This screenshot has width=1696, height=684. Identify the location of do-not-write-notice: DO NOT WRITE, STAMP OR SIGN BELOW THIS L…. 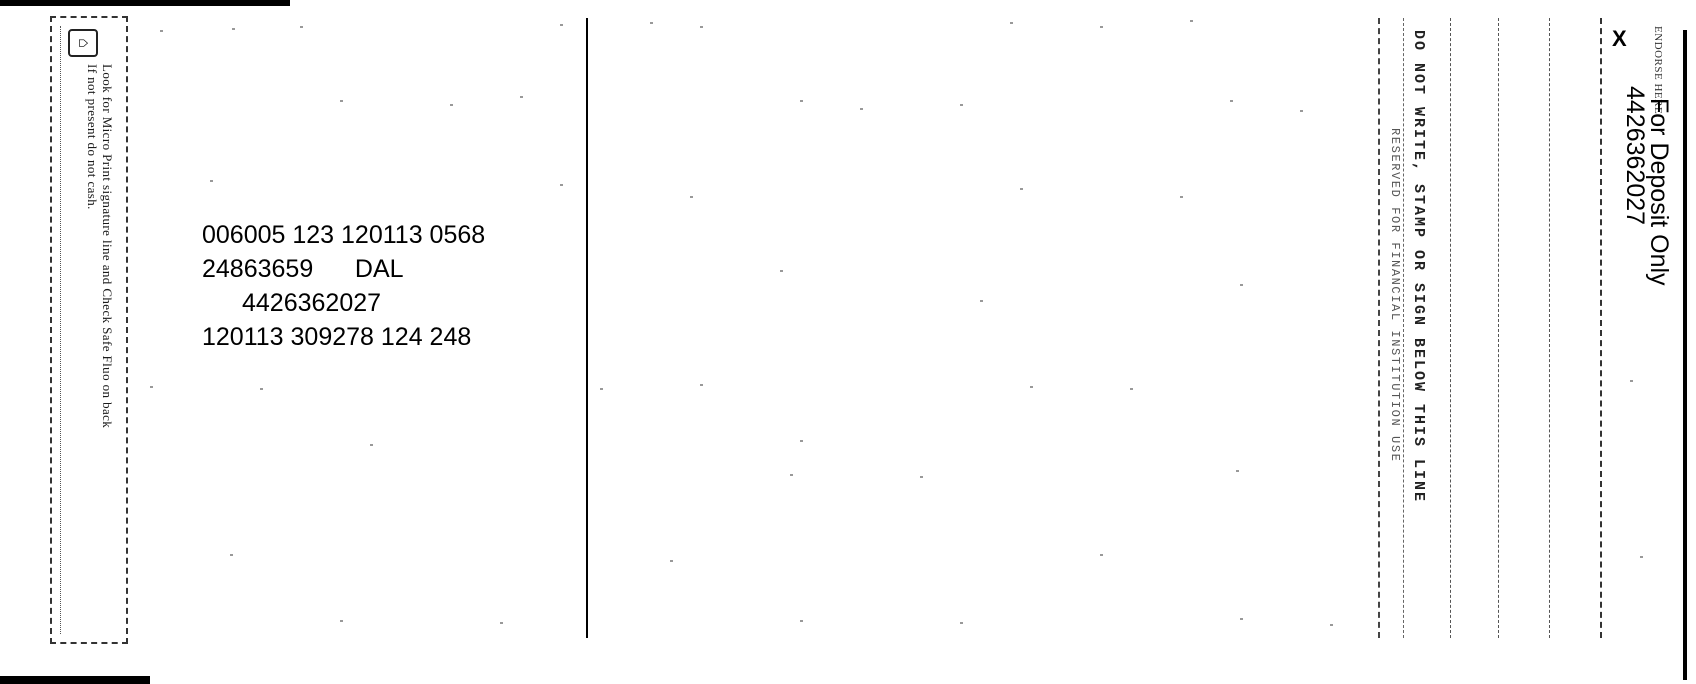
(1418, 267).